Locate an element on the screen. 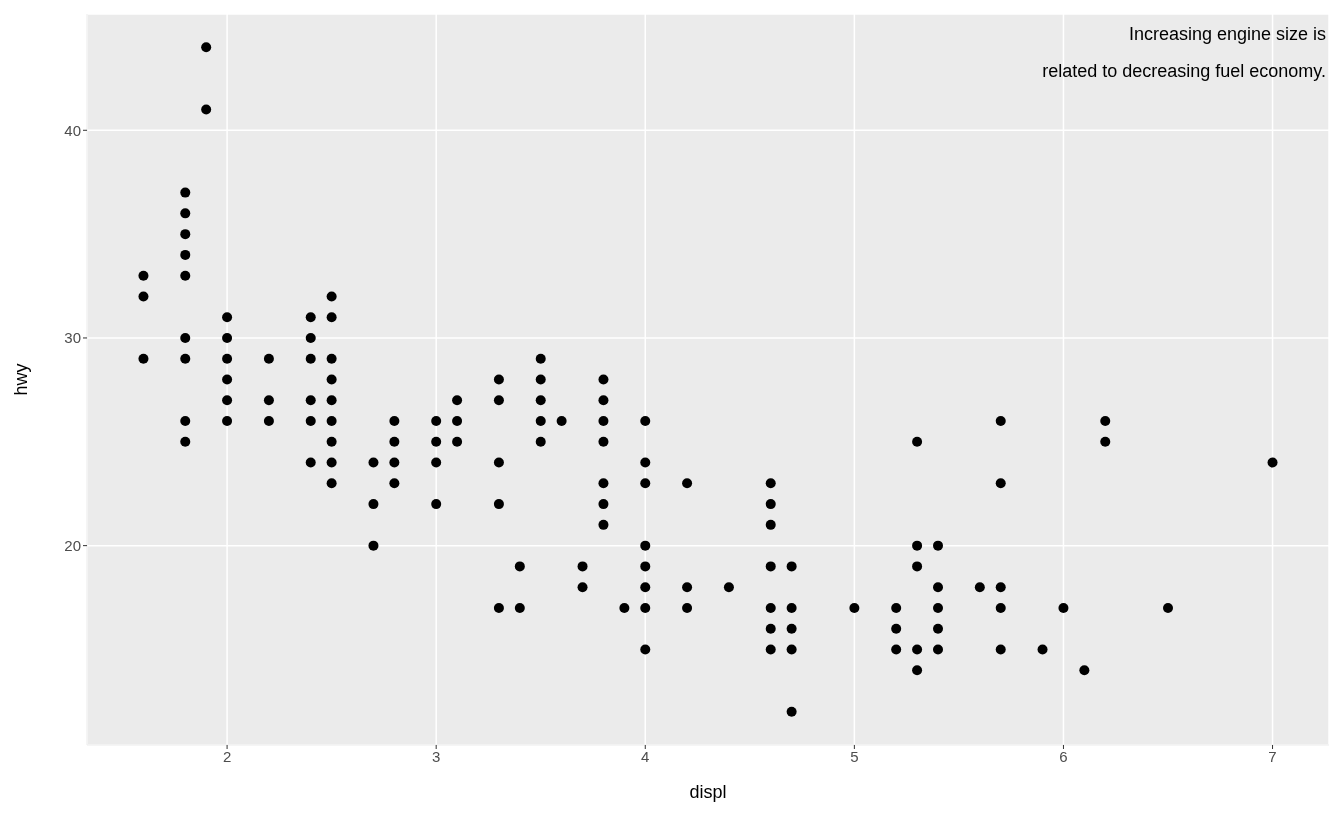  y-axis-title: hwy is located at coordinates (21, 379).